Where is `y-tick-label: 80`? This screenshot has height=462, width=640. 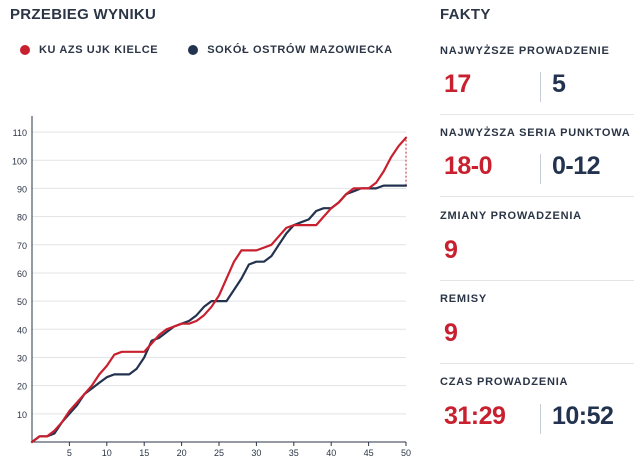 y-tick-label: 80 is located at coordinates (22, 218).